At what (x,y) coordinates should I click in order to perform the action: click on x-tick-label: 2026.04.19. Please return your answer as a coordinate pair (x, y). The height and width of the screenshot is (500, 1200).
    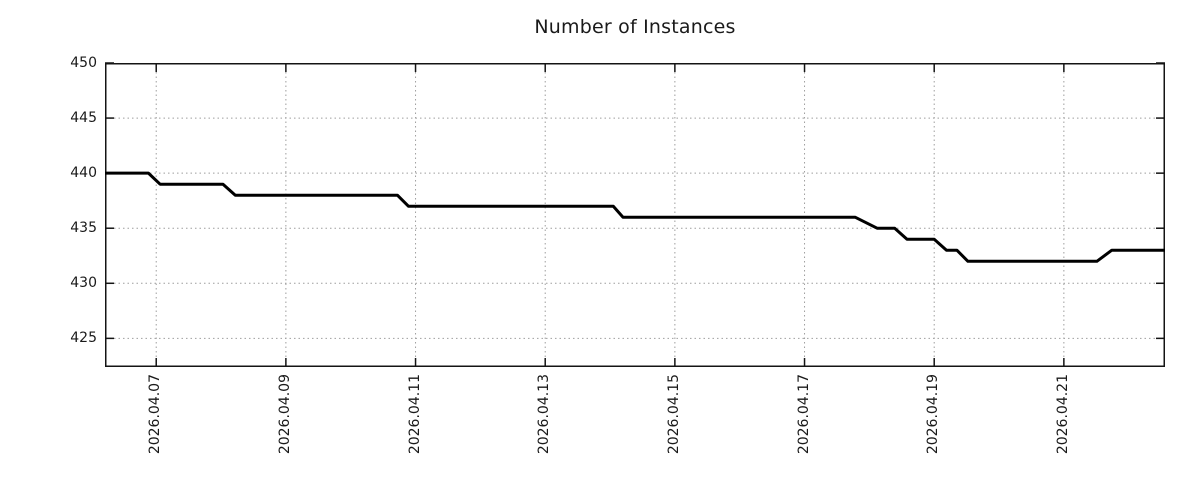
    Looking at the image, I should click on (933, 414).